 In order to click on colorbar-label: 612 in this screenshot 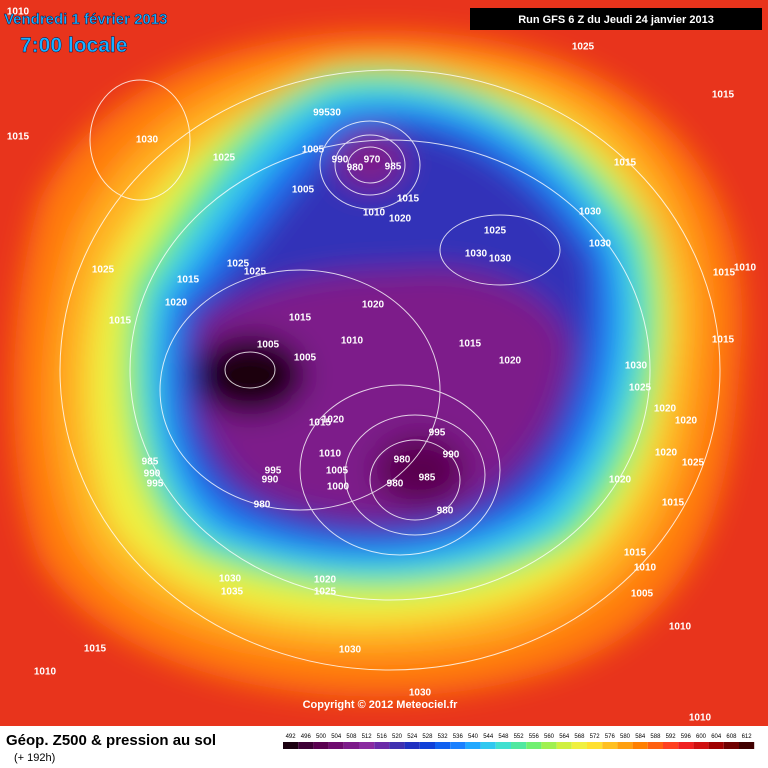, I will do `click(747, 737)`.